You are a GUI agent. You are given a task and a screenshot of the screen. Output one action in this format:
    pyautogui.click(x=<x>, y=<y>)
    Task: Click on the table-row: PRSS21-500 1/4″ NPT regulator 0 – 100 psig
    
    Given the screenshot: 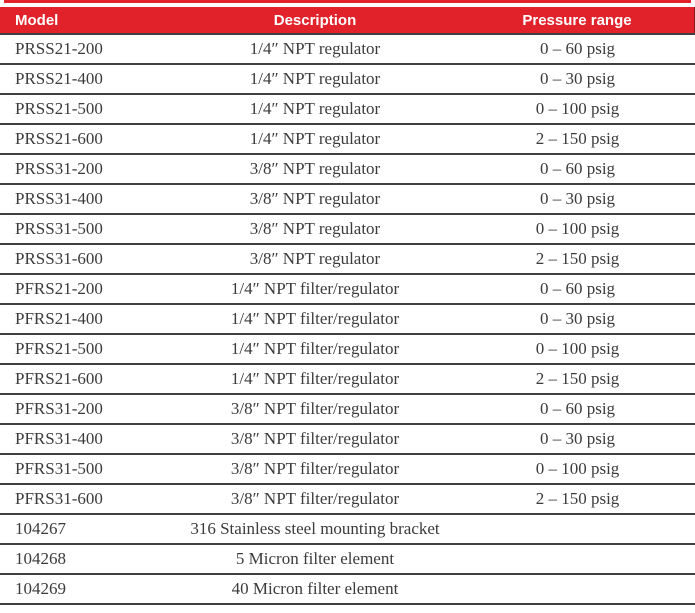 What is the action you would take?
    pyautogui.click(x=347, y=109)
    